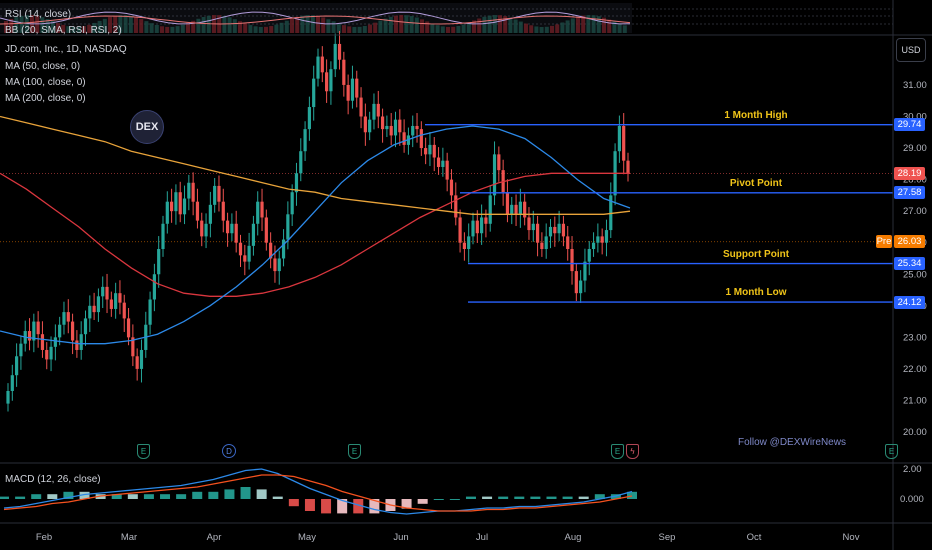 This screenshot has width=932, height=550. What do you see at coordinates (229, 451) in the screenshot?
I see `dividend-icon: D` at bounding box center [229, 451].